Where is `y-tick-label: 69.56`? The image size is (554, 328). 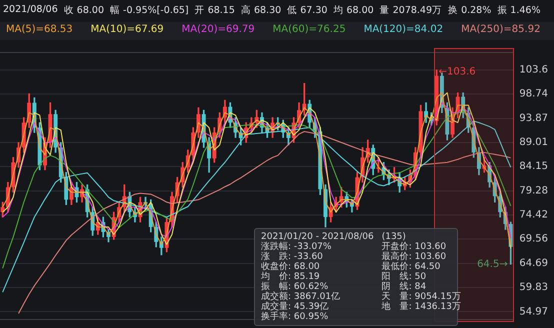 y-tick-label: 69.56 is located at coordinates (533, 239).